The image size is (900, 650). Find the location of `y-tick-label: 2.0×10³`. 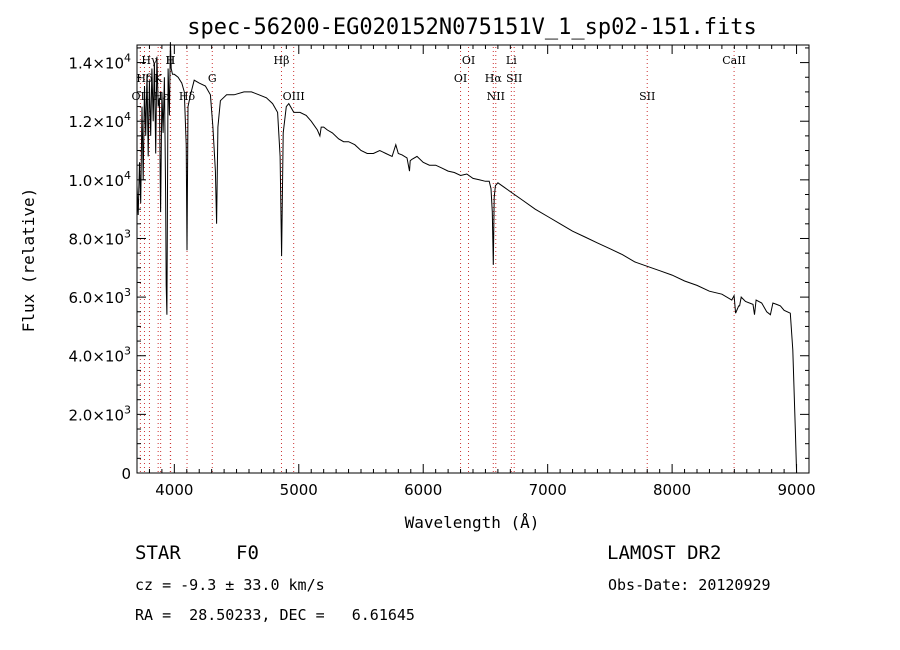

y-tick-label: 2.0×10³ is located at coordinates (99, 413).